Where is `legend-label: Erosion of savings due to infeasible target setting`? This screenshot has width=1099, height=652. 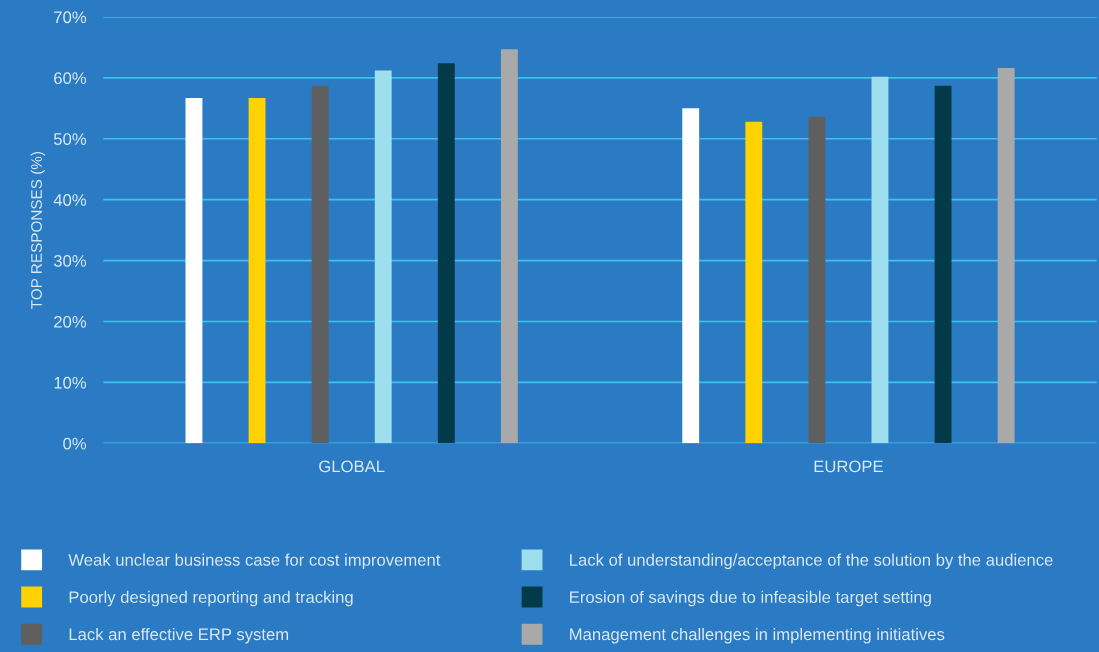 legend-label: Erosion of savings due to infeasible target setting is located at coordinates (750, 598).